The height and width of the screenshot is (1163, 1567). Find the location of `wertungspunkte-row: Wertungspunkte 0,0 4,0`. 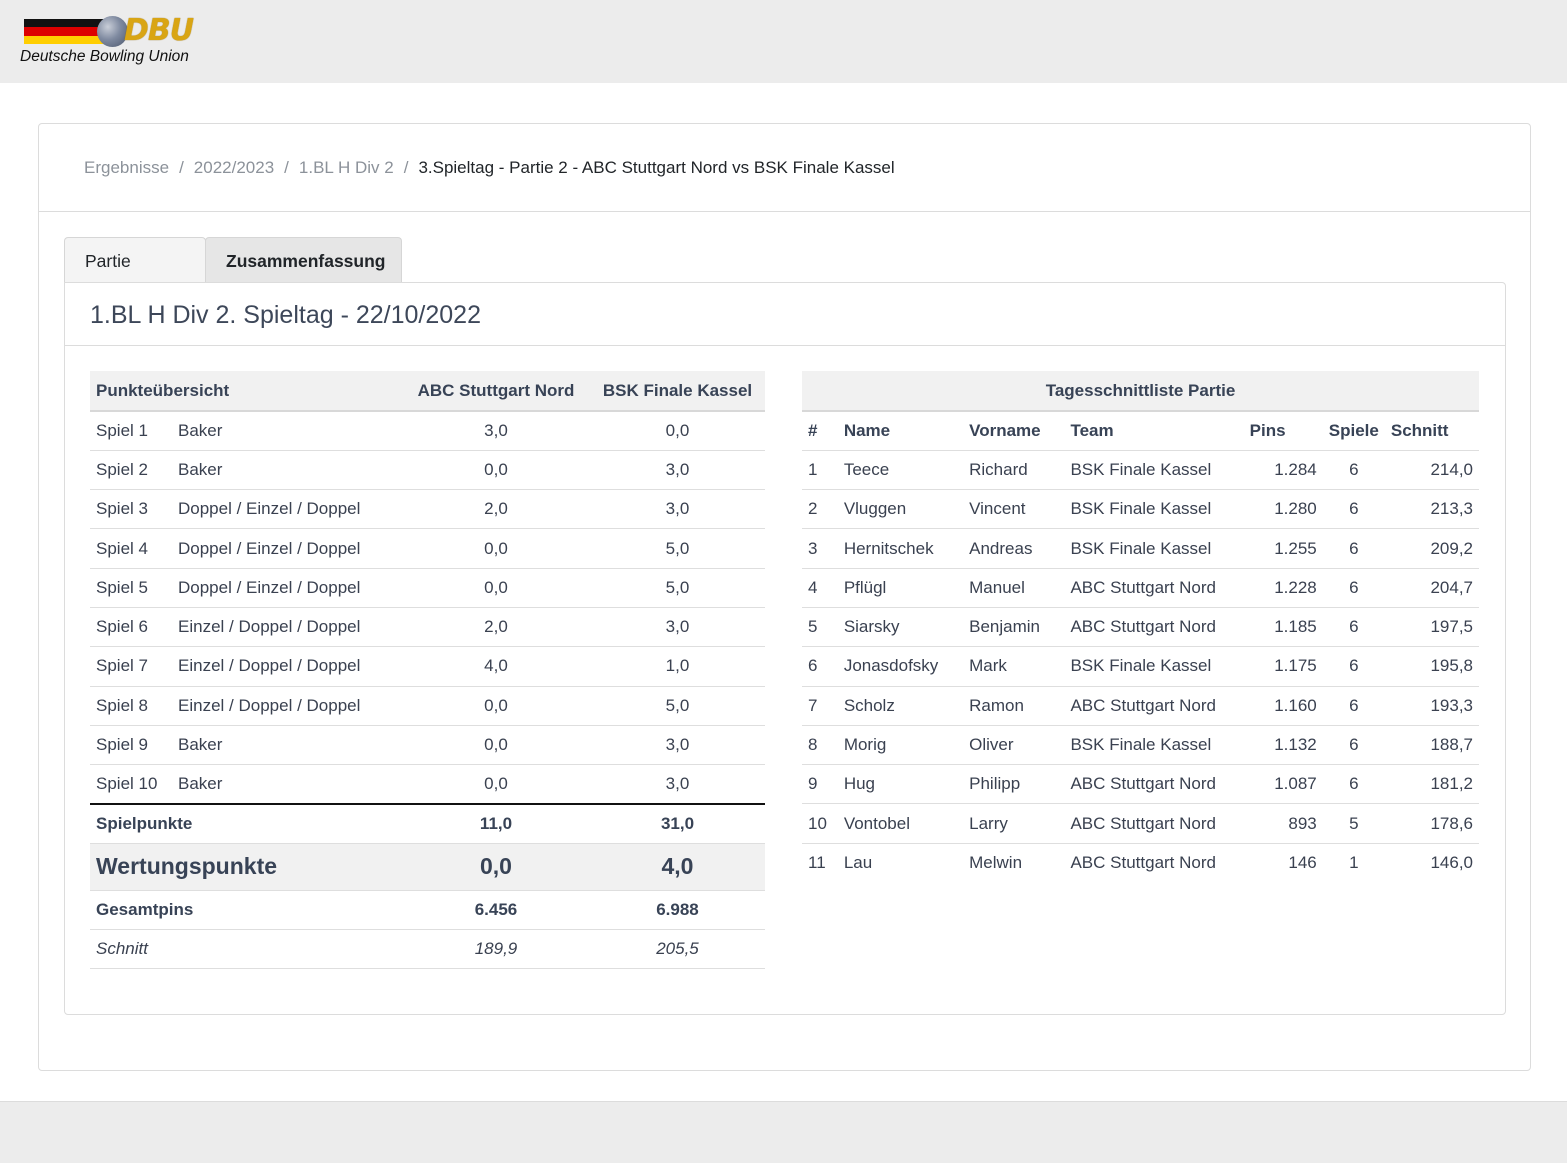

wertungspunkte-row: Wertungspunkte 0,0 4,0 is located at coordinates (427, 867).